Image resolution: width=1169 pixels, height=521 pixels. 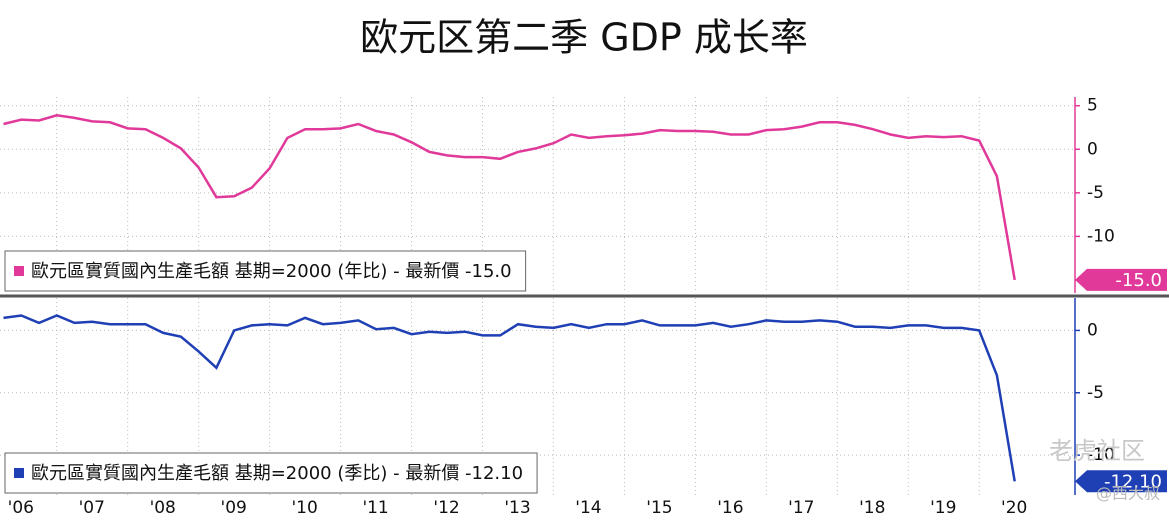 What do you see at coordinates (584, 38) in the screenshot?
I see `chart-title: 欧元区第二季 GDP 成长率` at bounding box center [584, 38].